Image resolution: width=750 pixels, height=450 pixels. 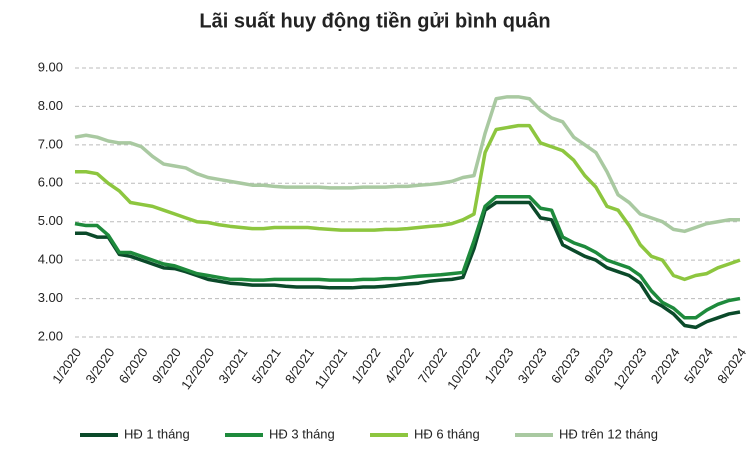 What do you see at coordinates (50, 335) in the screenshot?
I see `y-tick-label: 2.00` at bounding box center [50, 335].